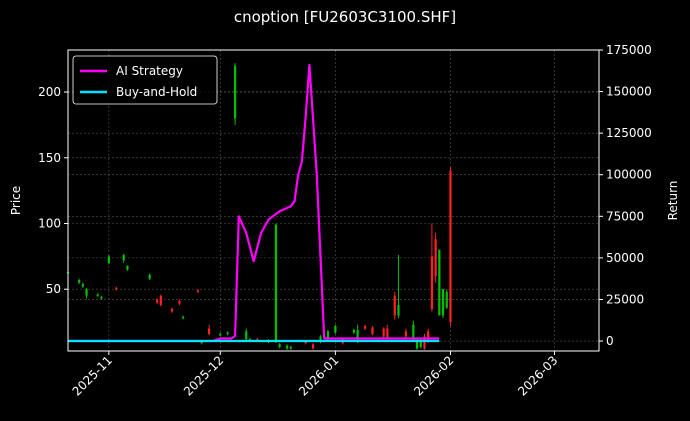 The height and width of the screenshot is (421, 690). Describe the element at coordinates (433, 375) in the screenshot. I see `x-tick-label: 2026-02` at that location.